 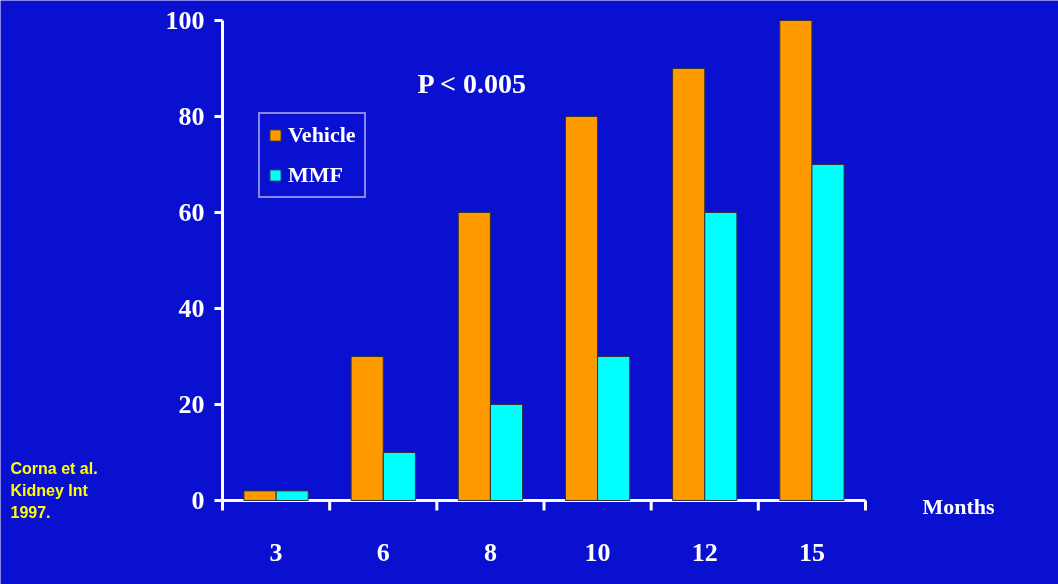 I want to click on text: Corna et al. Kidney Int 1997., so click(x=54, y=490).